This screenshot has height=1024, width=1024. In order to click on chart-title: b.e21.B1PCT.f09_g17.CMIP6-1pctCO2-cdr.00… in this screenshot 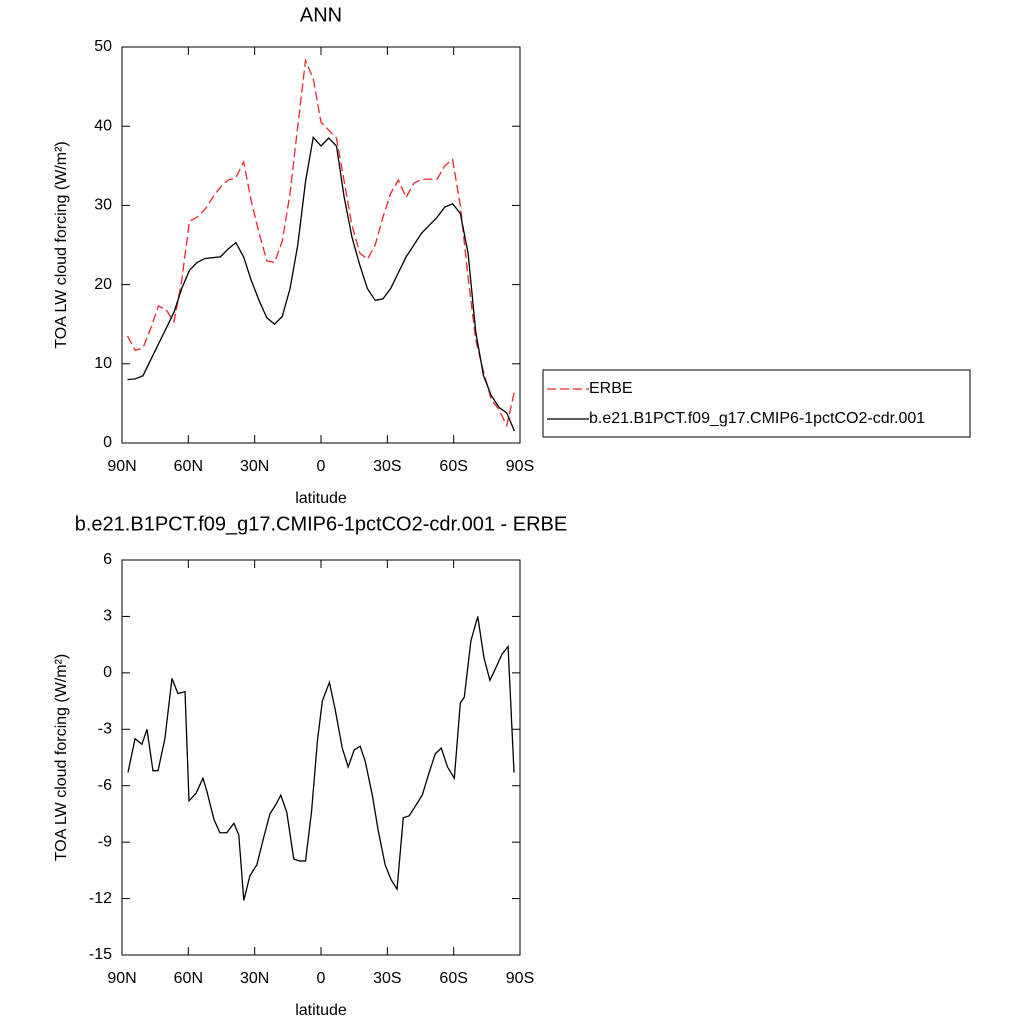, I will do `click(321, 524)`.